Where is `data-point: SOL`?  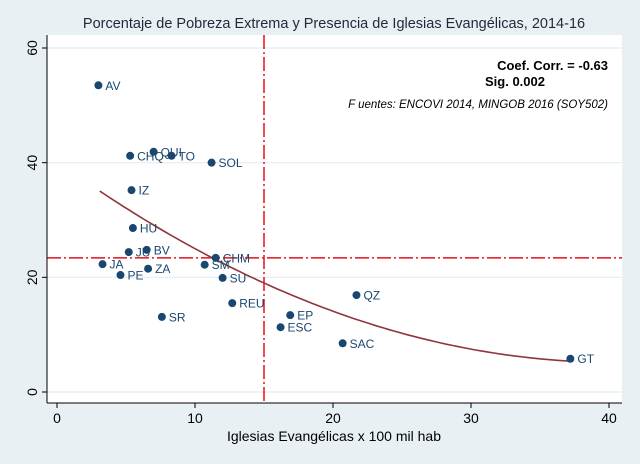
data-point: SOL is located at coordinates (225, 163).